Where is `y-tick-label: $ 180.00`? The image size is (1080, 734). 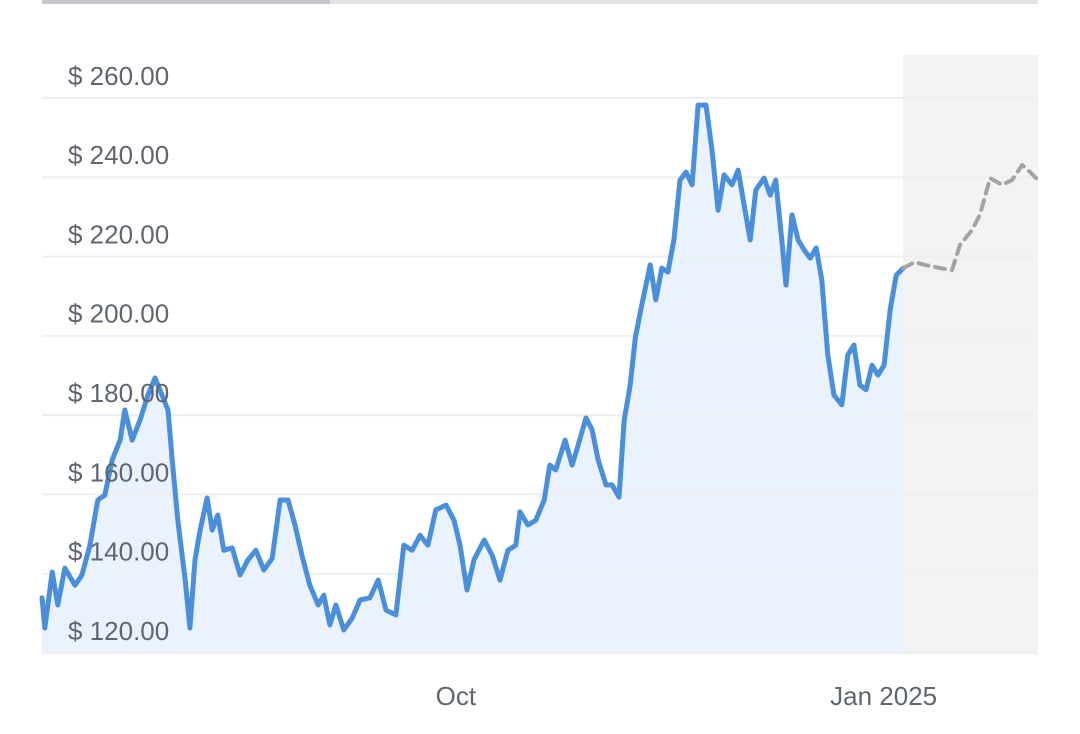
y-tick-label: $ 180.00 is located at coordinates (118, 393).